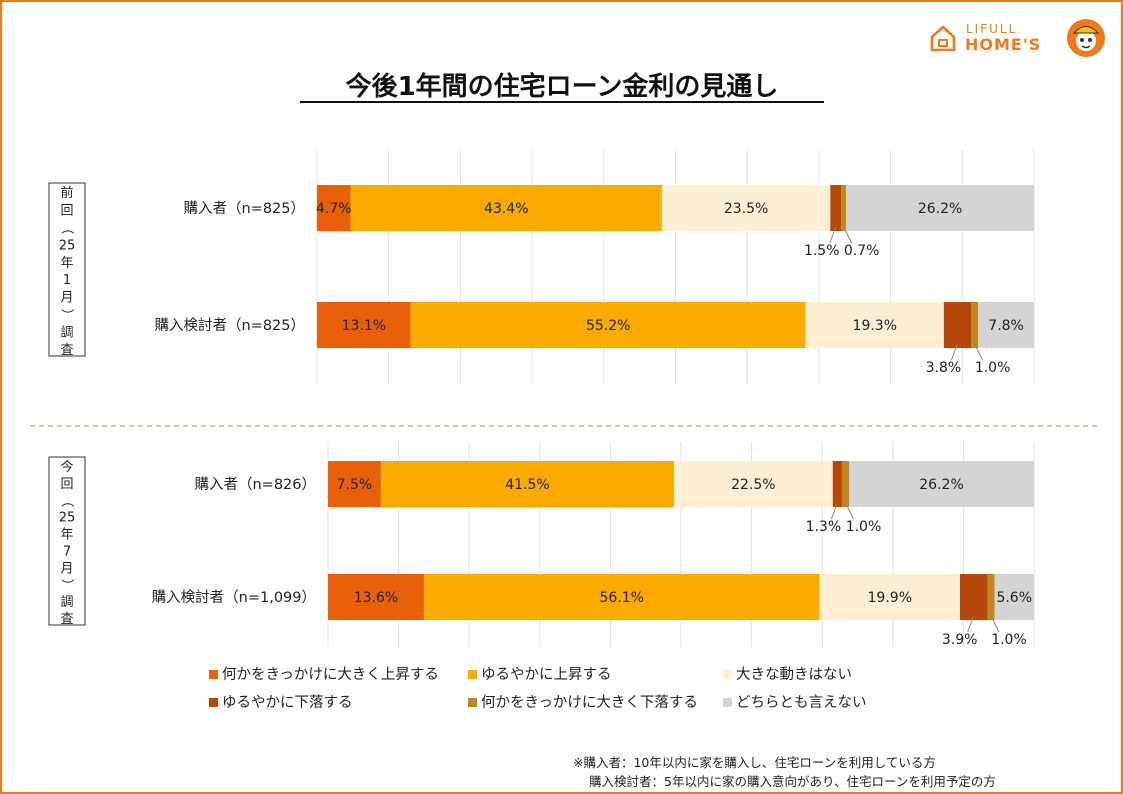 This screenshot has width=1123, height=794. What do you see at coordinates (822, 251) in the screenshot?
I see `data-label-external: 1.5%` at bounding box center [822, 251].